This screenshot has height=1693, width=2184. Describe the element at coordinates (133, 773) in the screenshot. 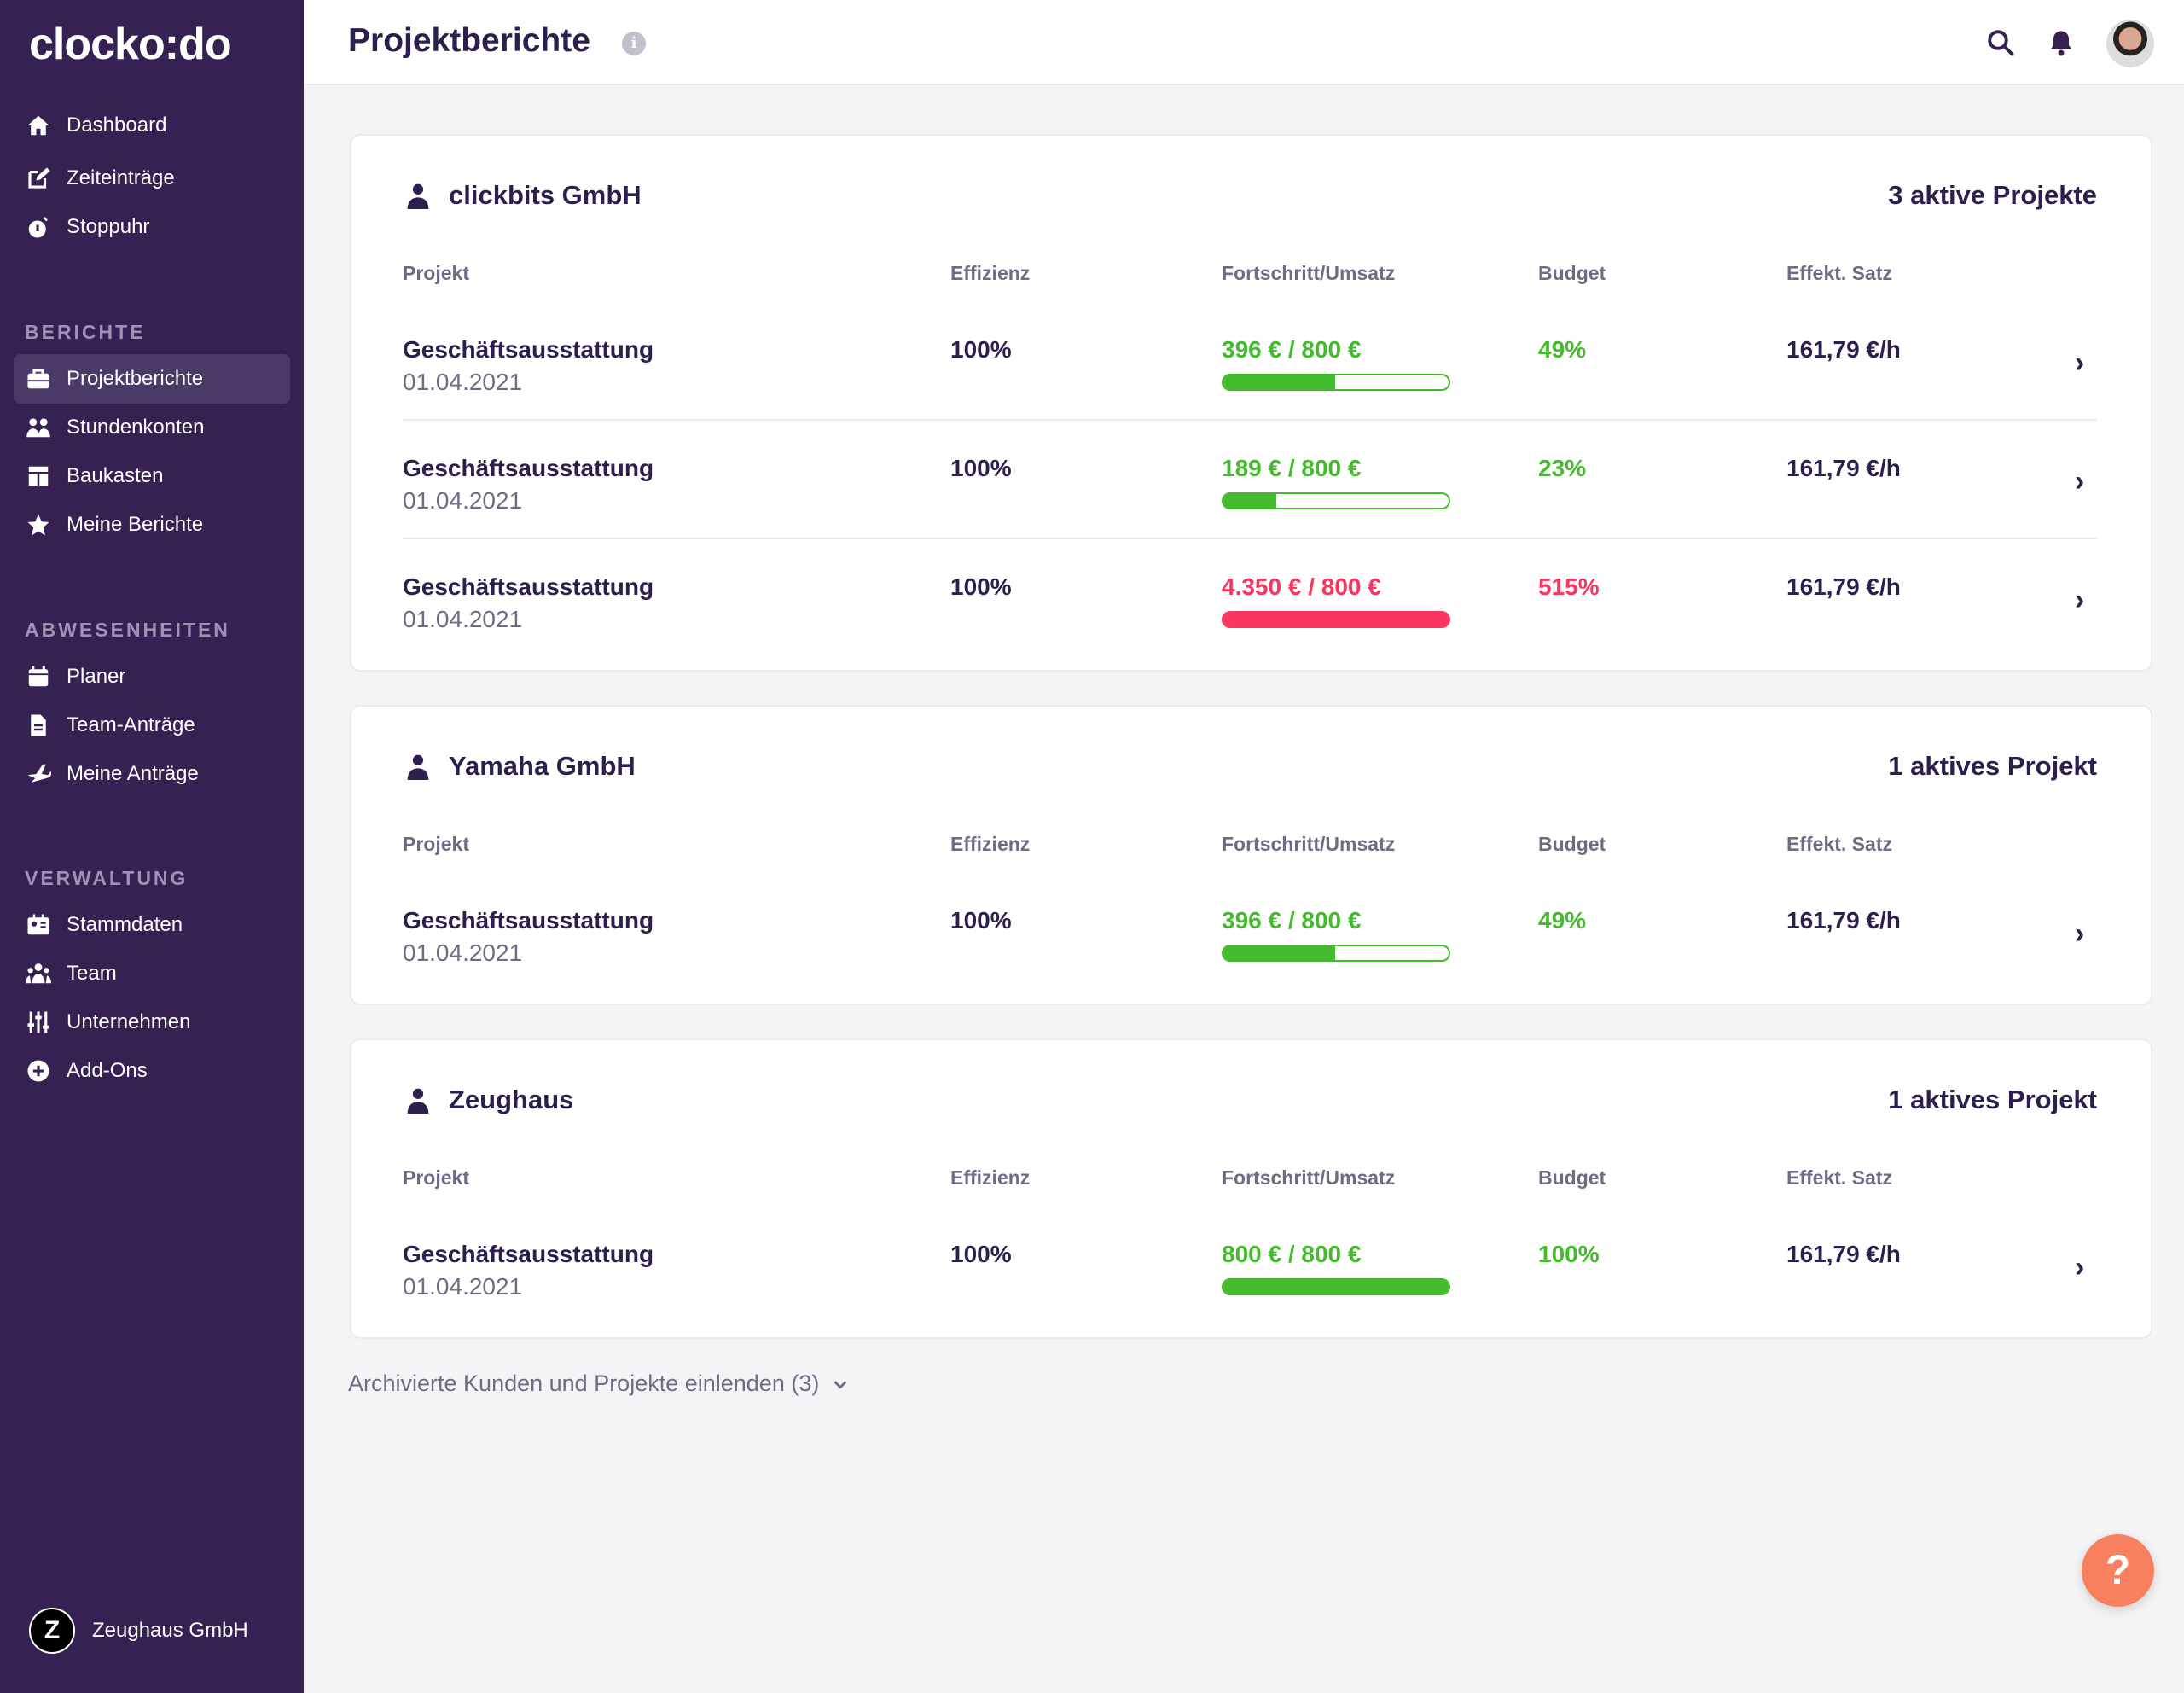

I see `sidebar-item-label: Meine Anträge` at that location.